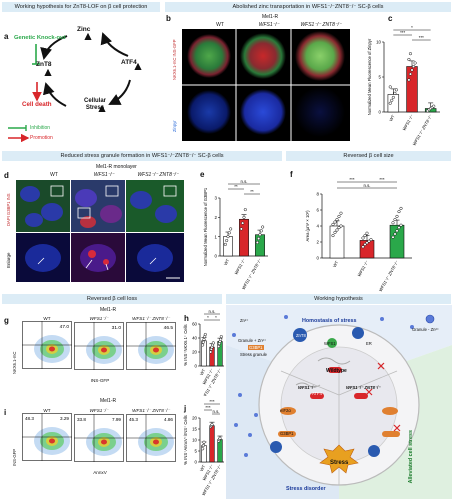 This screenshot has width=453, height=500. Describe the element at coordinates (65, 327) in the screenshot. I see `gate-value: 47.0` at that location.